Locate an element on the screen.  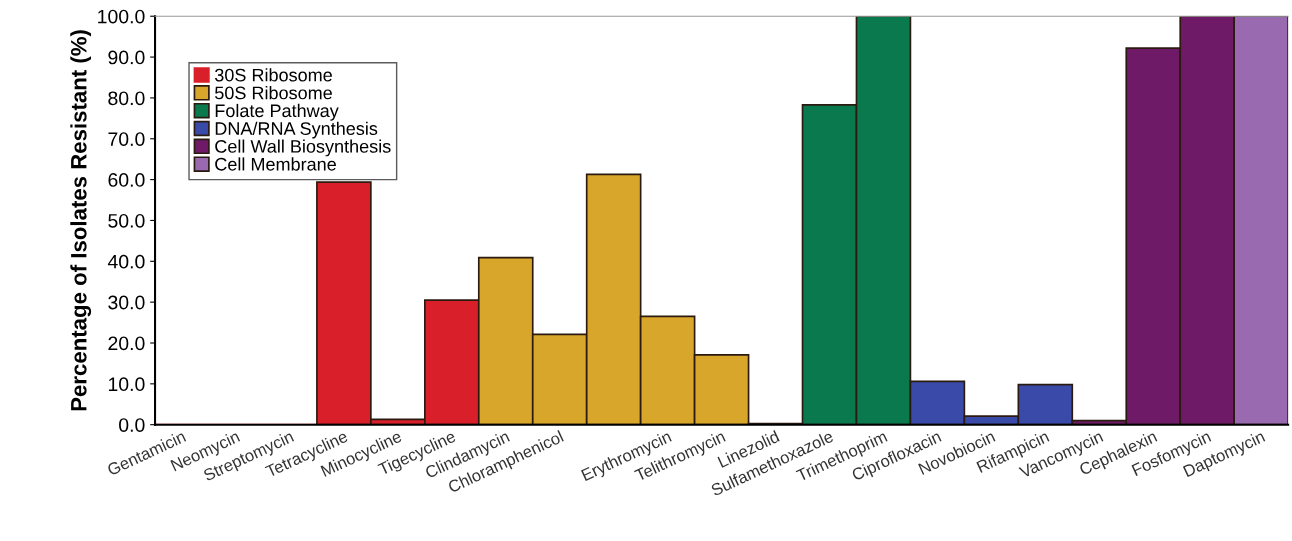
y-tick-label: 90.0 is located at coordinates (126, 57).